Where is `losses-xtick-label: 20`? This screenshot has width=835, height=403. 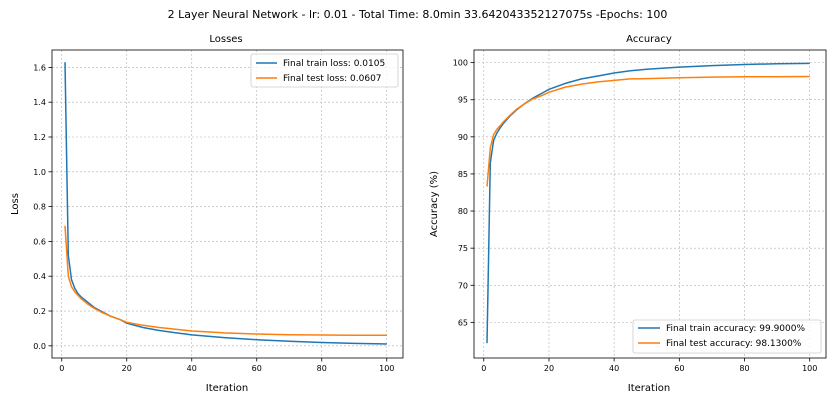 losses-xtick-label: 20 is located at coordinates (127, 368).